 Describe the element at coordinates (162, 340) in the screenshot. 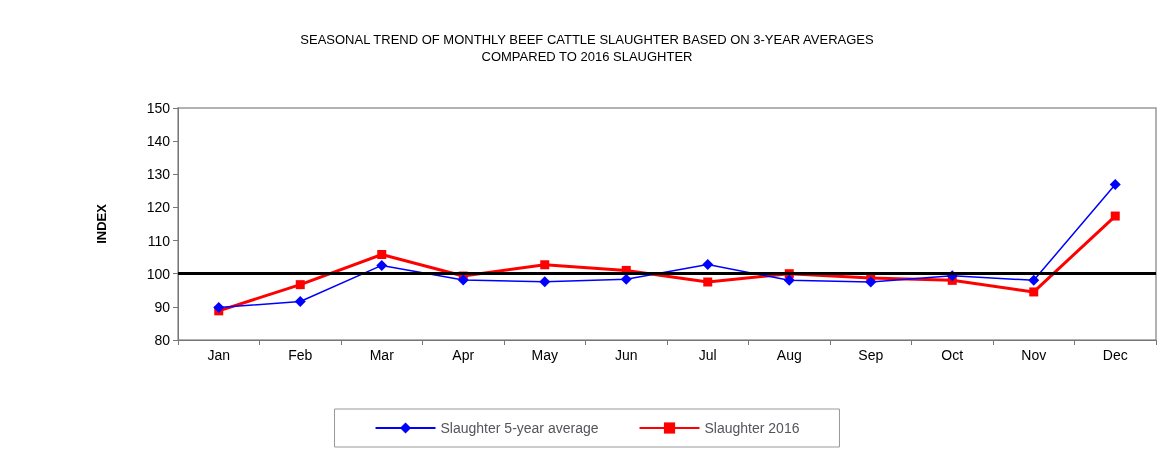

I see `y-tick-label: 80` at that location.